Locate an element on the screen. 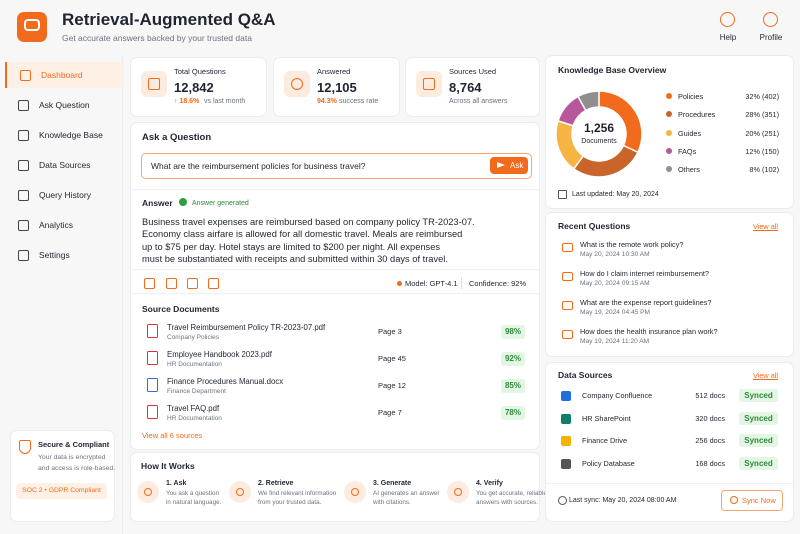  doc-name: Employee Handbook 2023.pdf is located at coordinates (219, 354).